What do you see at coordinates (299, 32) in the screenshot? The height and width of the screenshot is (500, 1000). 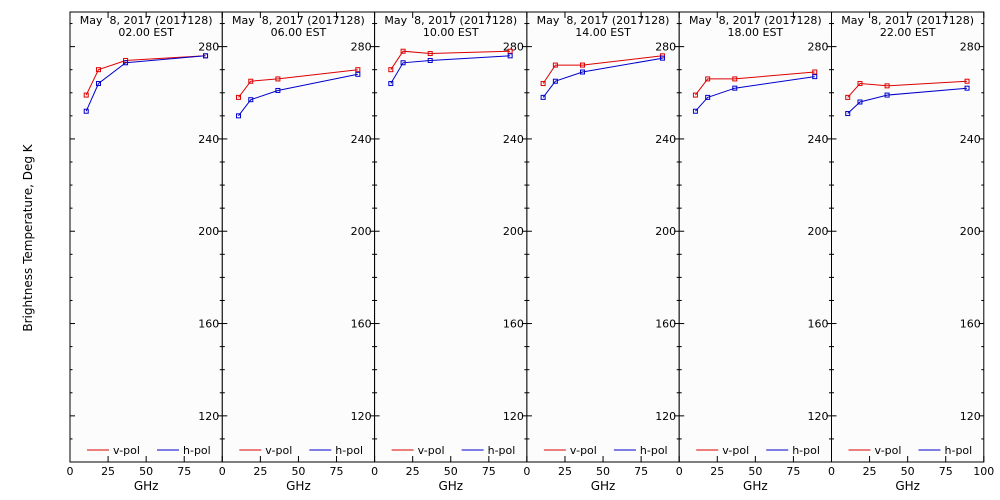 I see `panel-subtitle: 06.00 EST` at bounding box center [299, 32].